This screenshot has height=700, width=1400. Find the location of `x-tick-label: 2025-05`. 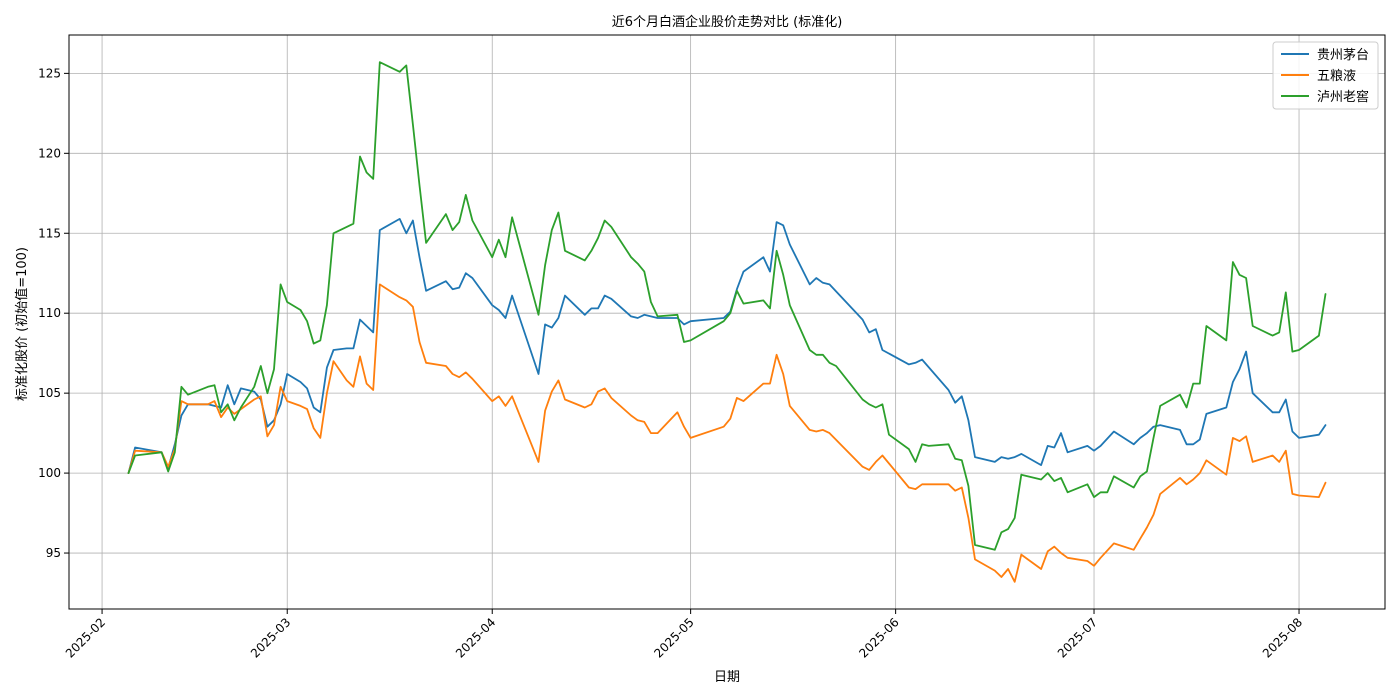

x-tick-label: 2025-05 is located at coordinates (673, 637).